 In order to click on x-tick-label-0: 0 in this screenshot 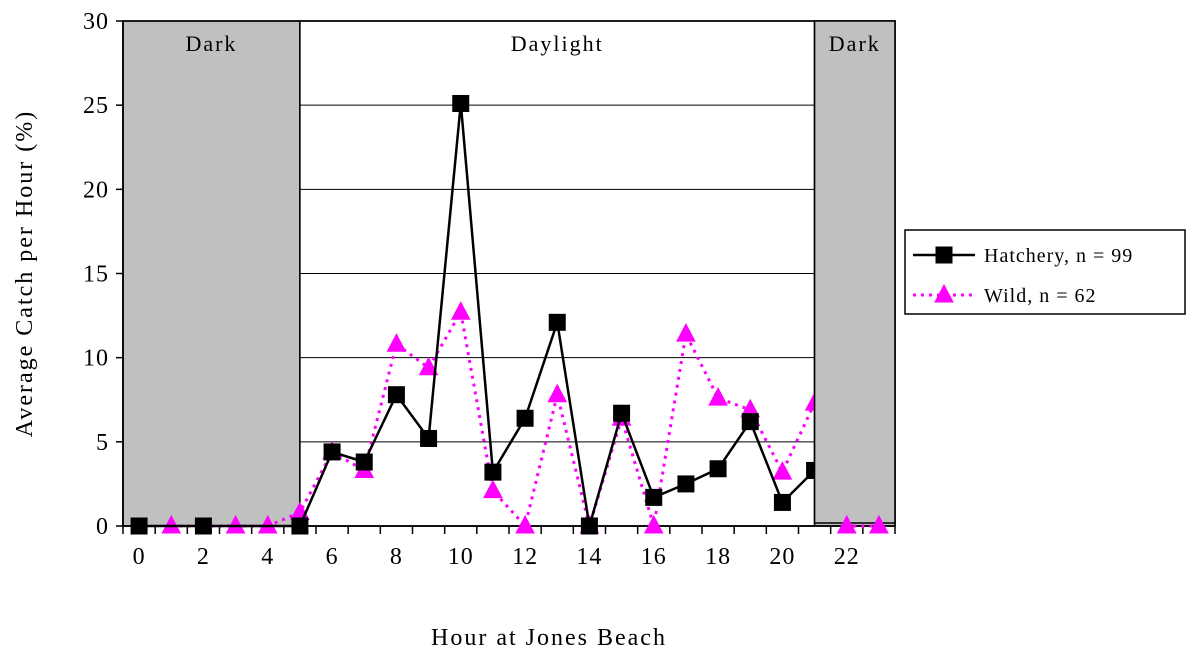, I will do `click(139, 557)`.